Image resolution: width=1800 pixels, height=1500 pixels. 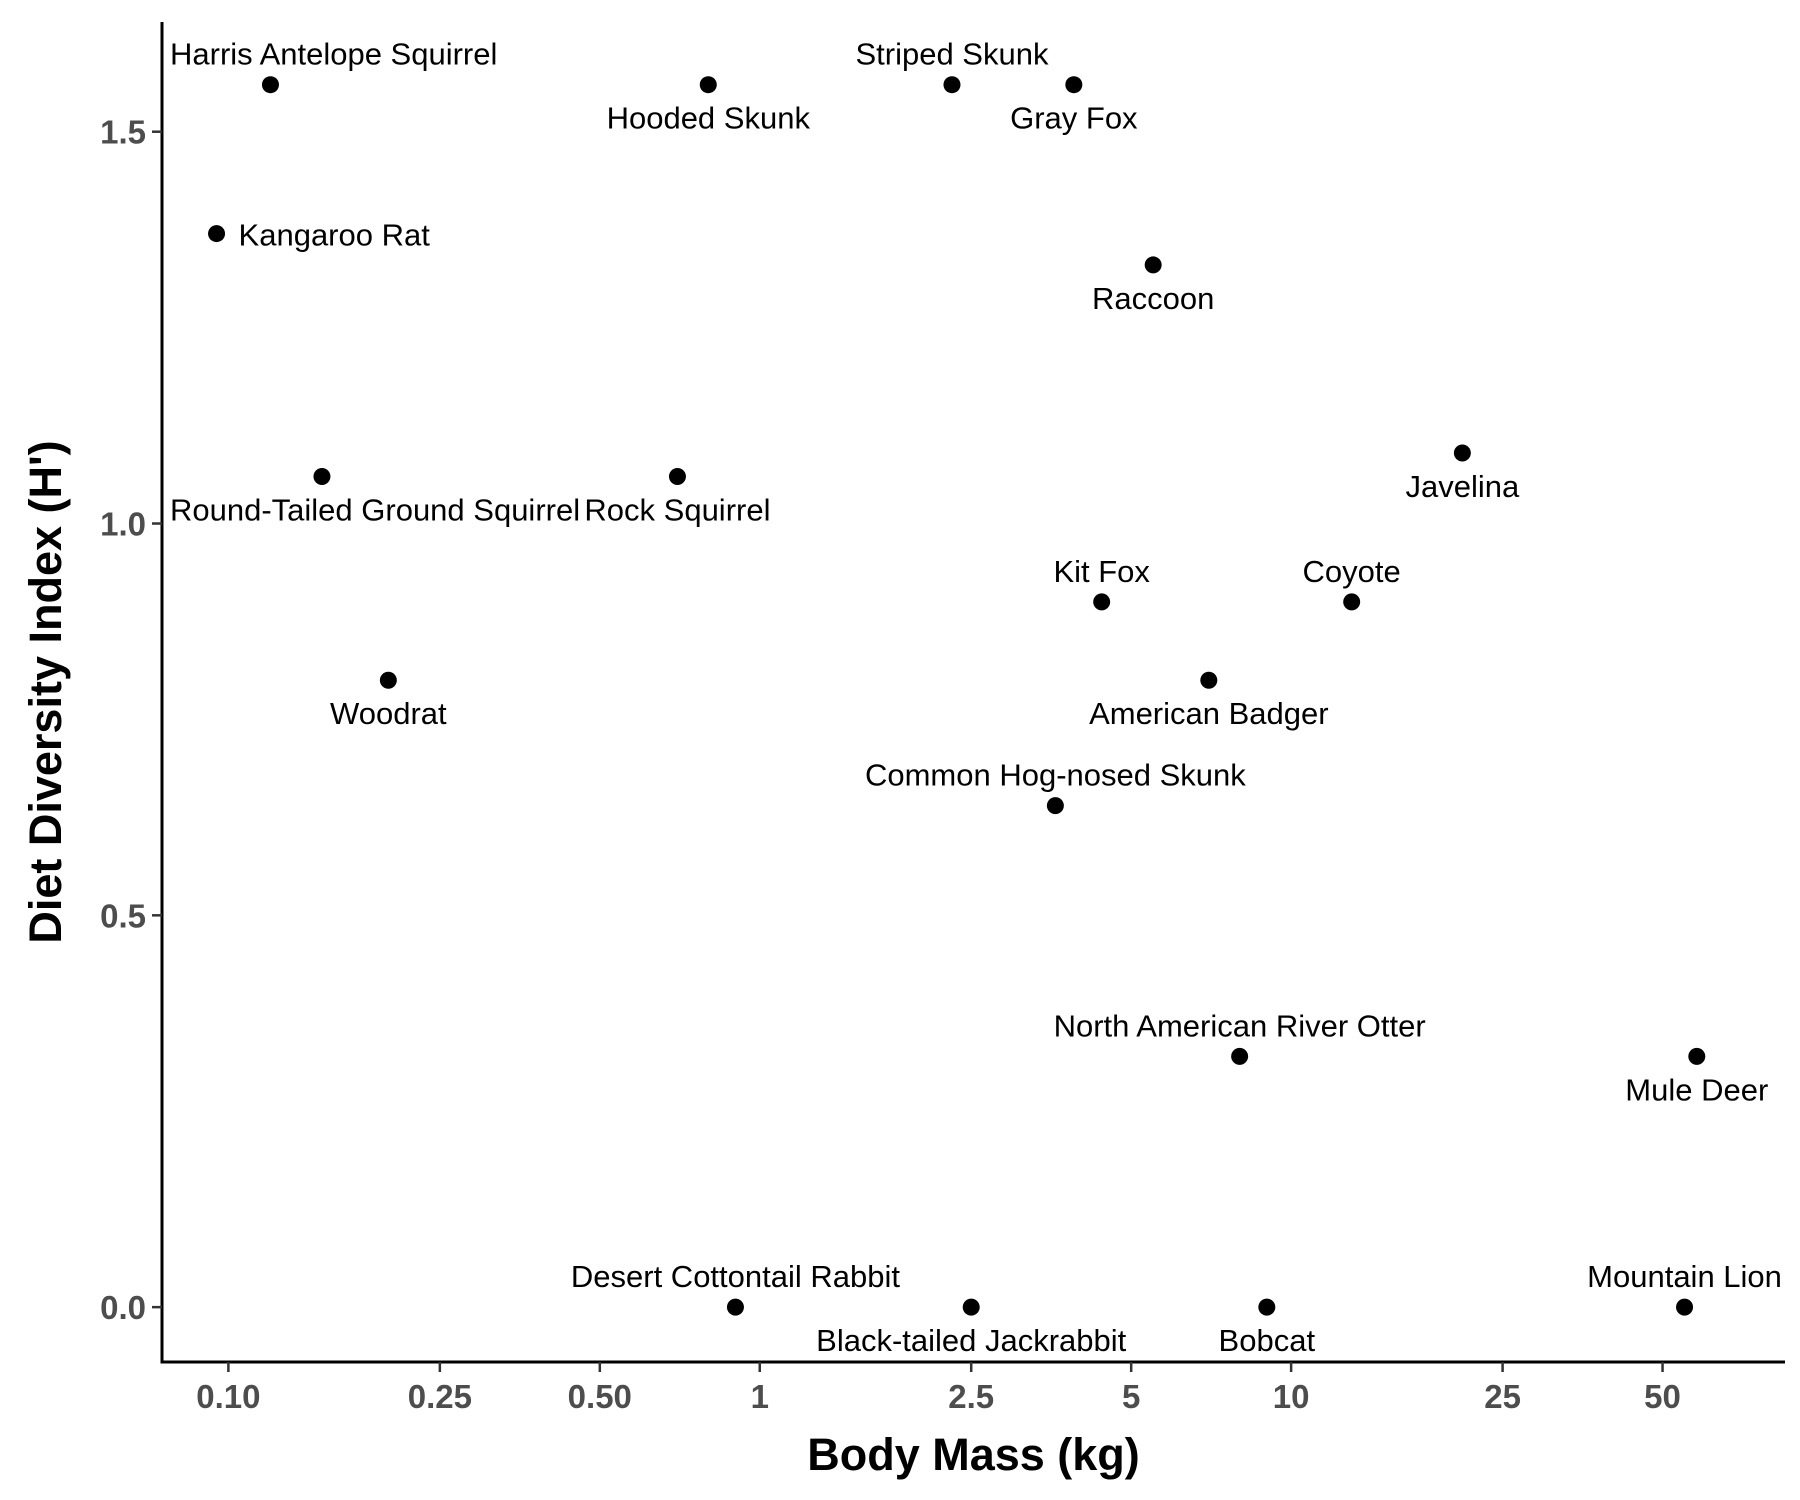 What do you see at coordinates (335, 235) in the screenshot?
I see `point-label: Kangaroo Rat` at bounding box center [335, 235].